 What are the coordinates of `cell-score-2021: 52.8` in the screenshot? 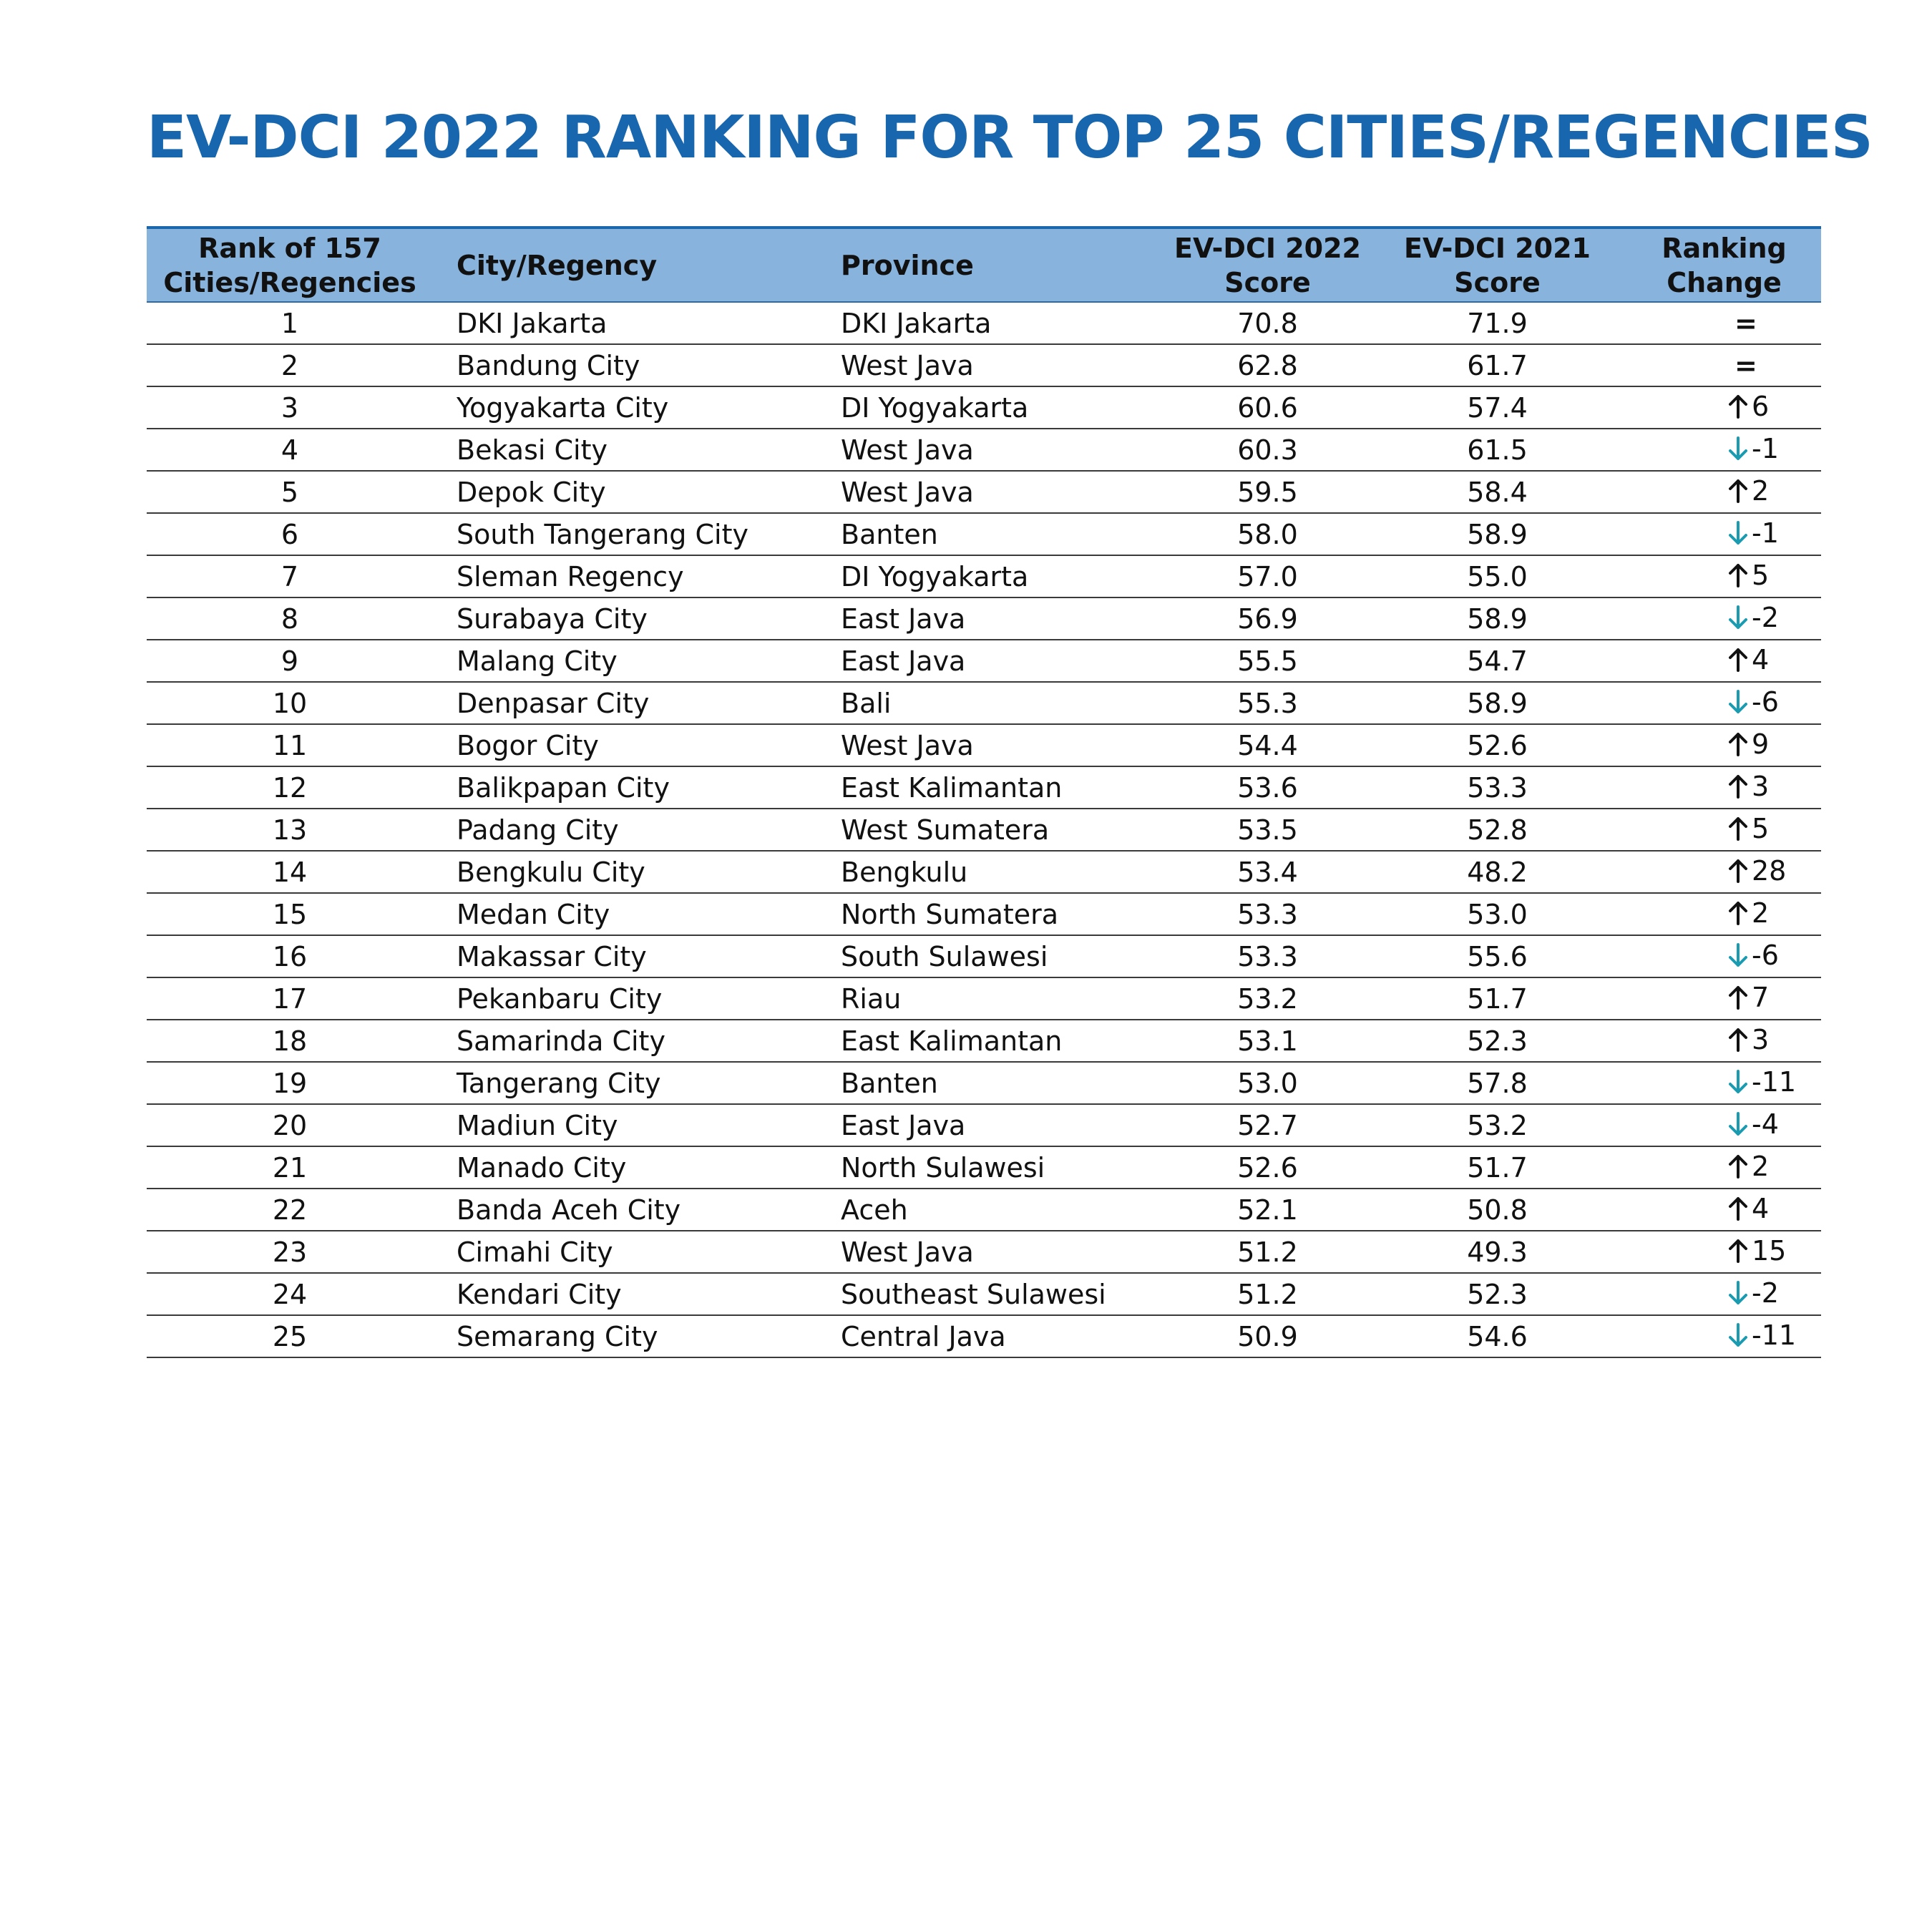 It's located at (1497, 830).